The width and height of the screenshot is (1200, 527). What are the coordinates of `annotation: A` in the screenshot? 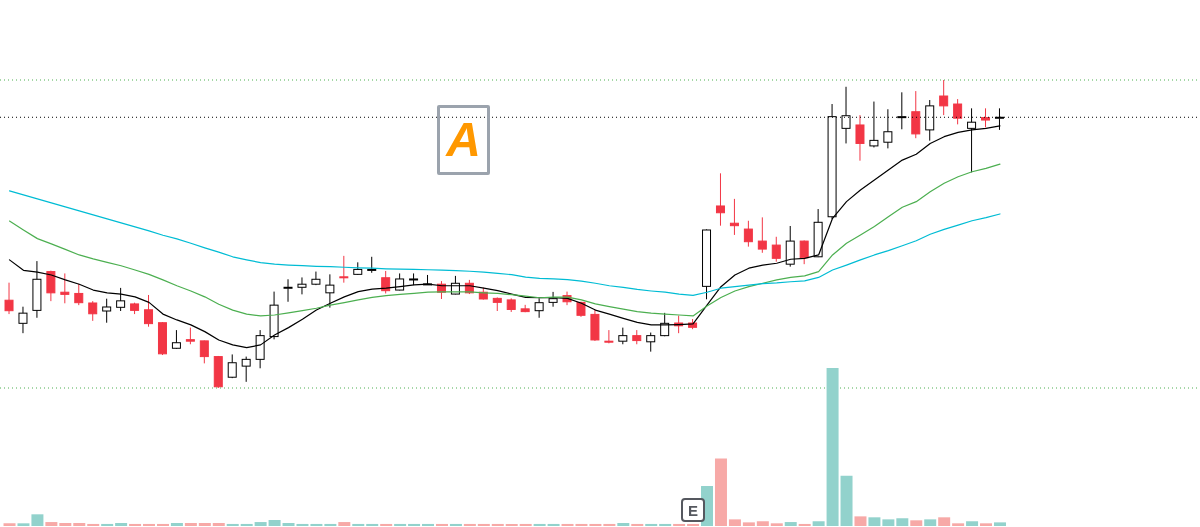 It's located at (463, 139).